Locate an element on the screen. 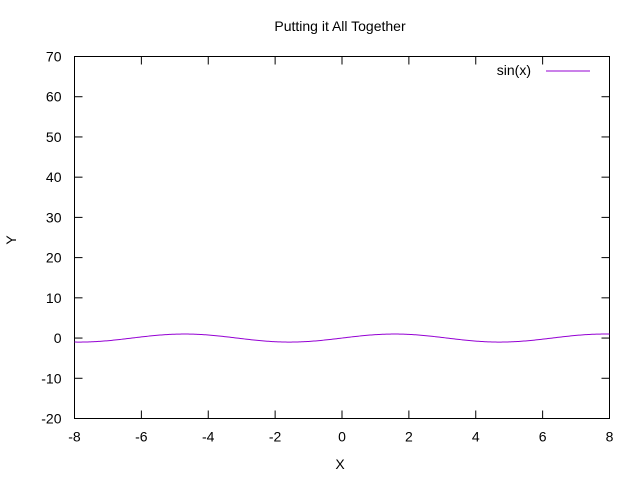 This screenshot has width=640, height=480. x-tick-label: 4 is located at coordinates (476, 437).